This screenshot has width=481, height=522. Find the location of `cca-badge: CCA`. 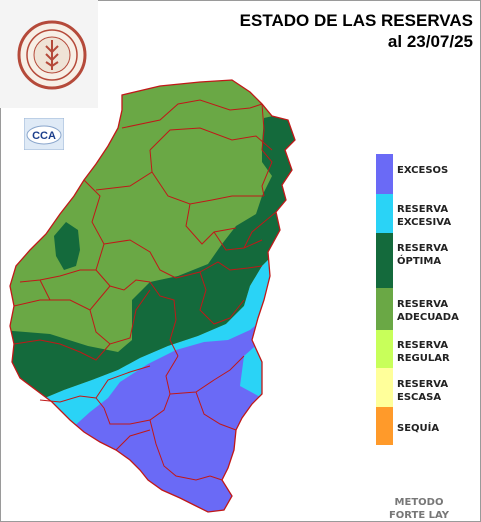

cca-badge: CCA is located at coordinates (44, 134).